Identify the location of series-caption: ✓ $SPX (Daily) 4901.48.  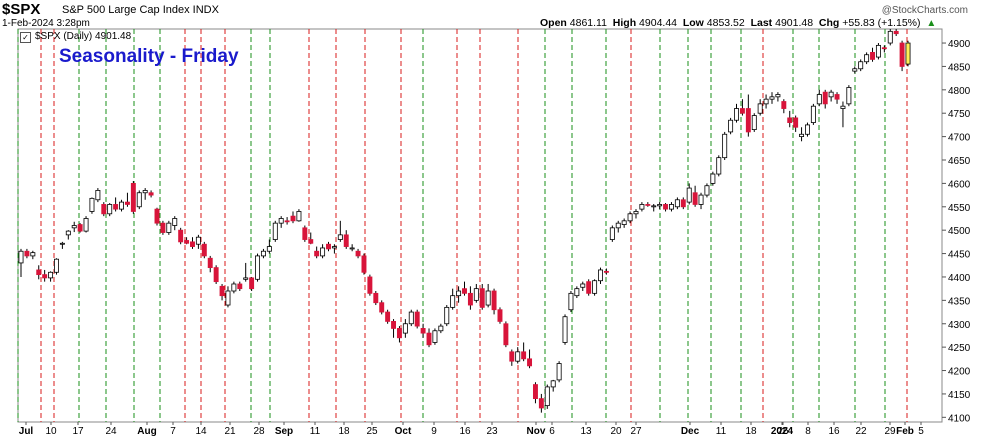
(75, 37).